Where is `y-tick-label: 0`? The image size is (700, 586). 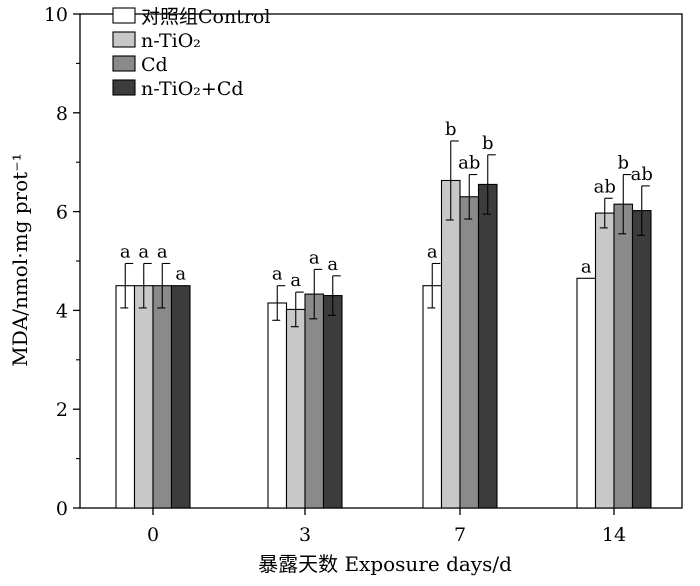 y-tick-label: 0 is located at coordinates (62, 509).